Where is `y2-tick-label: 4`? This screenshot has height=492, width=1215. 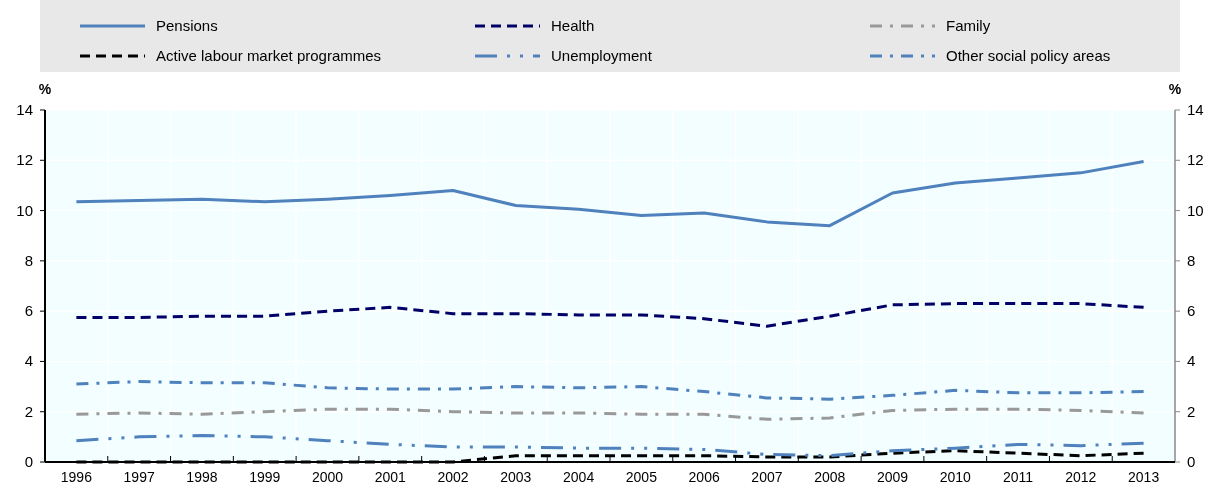 y2-tick-label: 4 is located at coordinates (1191, 361).